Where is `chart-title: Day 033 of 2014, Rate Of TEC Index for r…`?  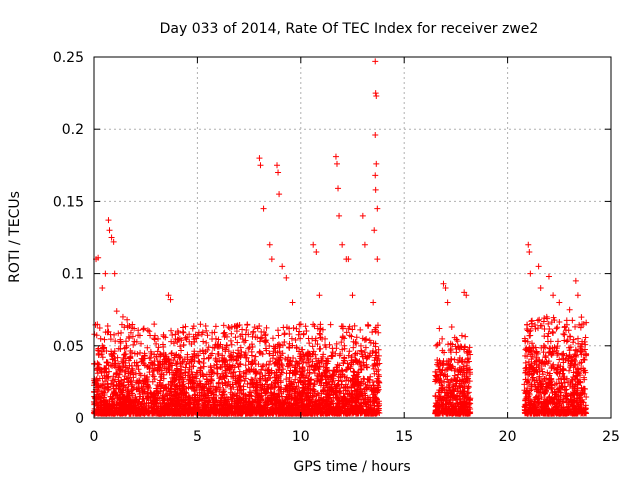 chart-title: Day 033 of 2014, Rate Of TEC Index for r… is located at coordinates (349, 29).